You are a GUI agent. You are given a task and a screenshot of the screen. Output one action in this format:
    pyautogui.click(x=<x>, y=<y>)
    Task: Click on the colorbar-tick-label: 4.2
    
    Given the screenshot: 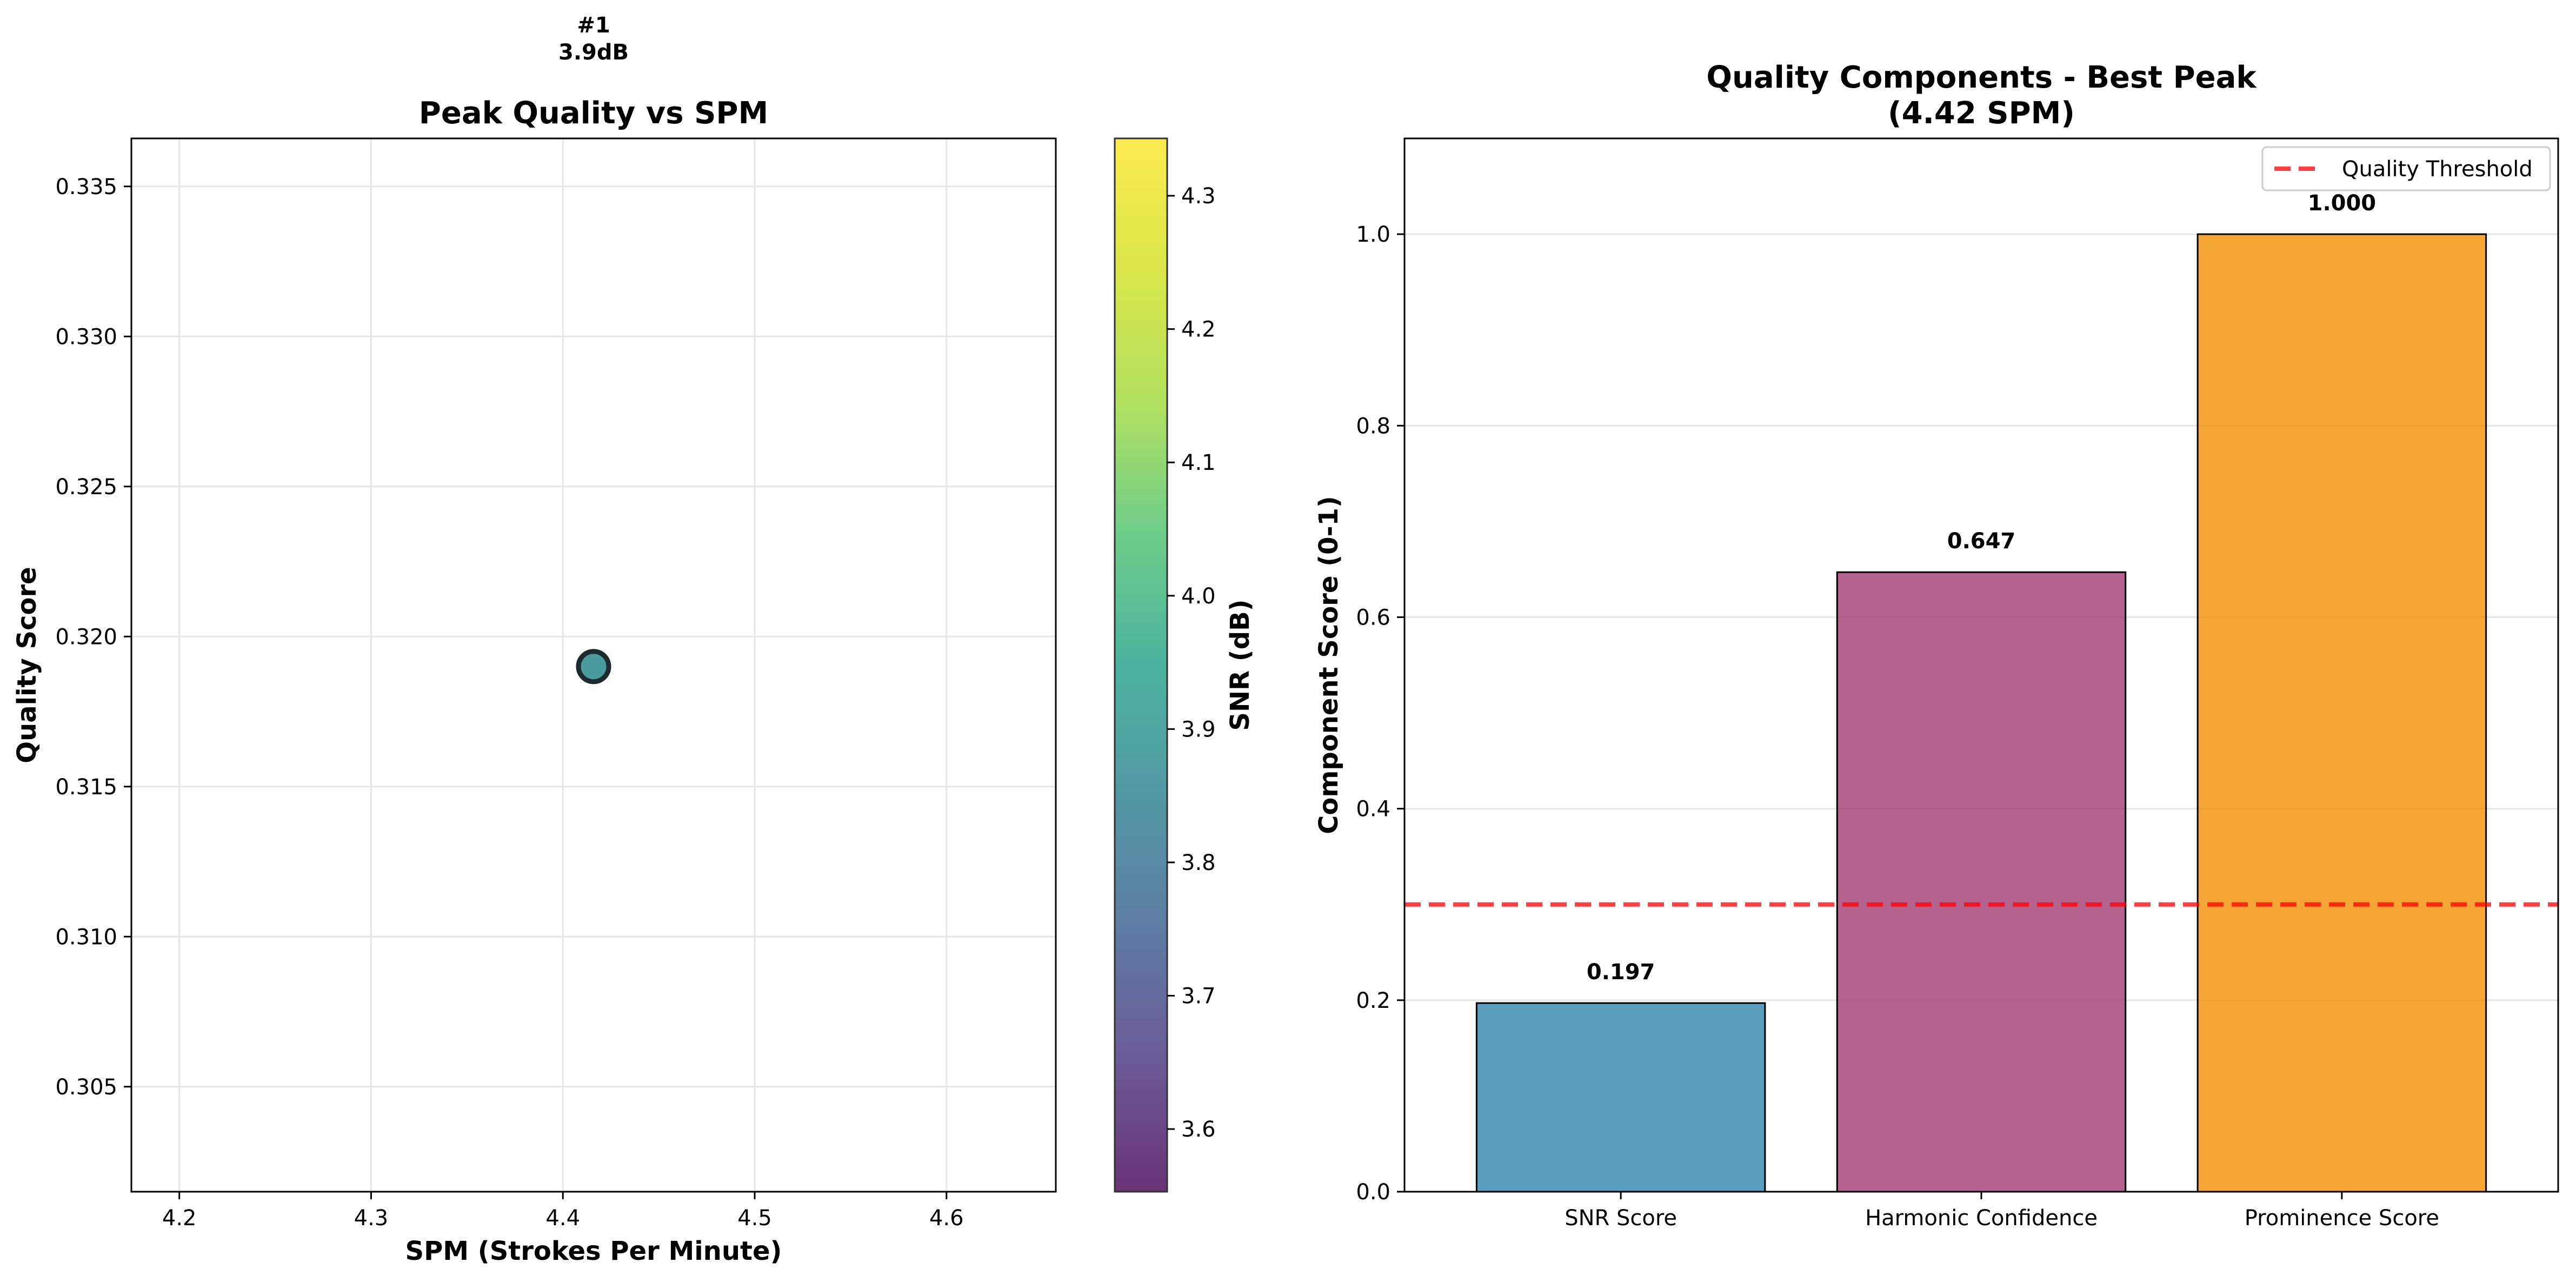 What is the action you would take?
    pyautogui.click(x=1198, y=329)
    